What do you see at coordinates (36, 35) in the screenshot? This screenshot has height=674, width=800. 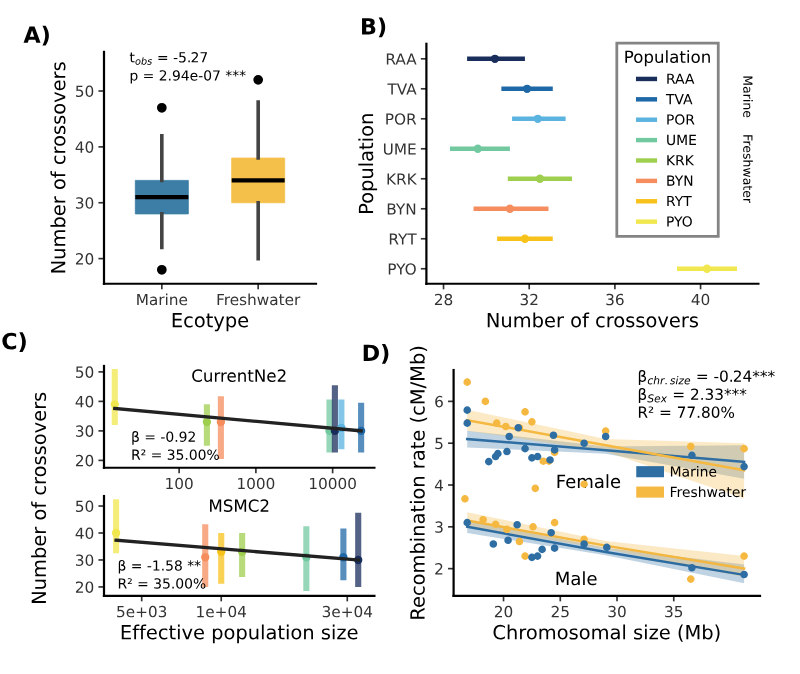 I see `chart-title: A)` at bounding box center [36, 35].